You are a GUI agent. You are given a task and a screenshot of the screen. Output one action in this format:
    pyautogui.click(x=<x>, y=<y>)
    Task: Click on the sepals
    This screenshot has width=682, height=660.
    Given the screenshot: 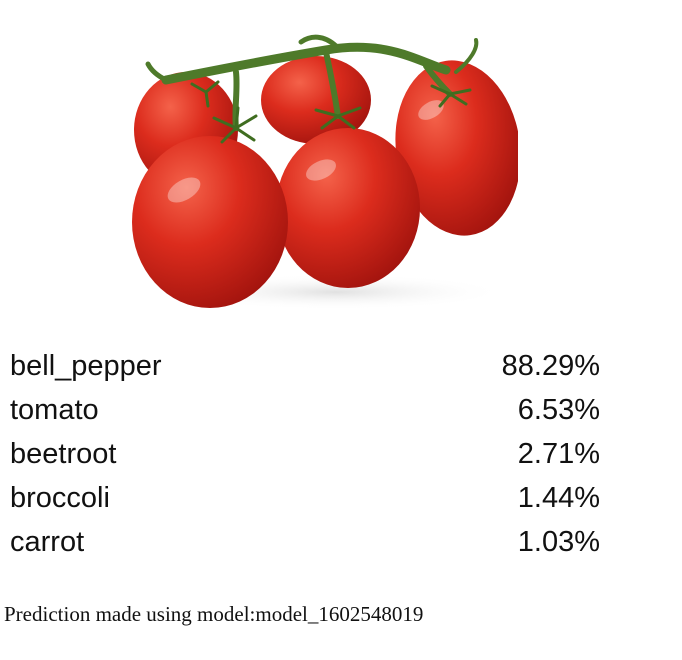 What is the action you would take?
    pyautogui.click(x=331, y=112)
    